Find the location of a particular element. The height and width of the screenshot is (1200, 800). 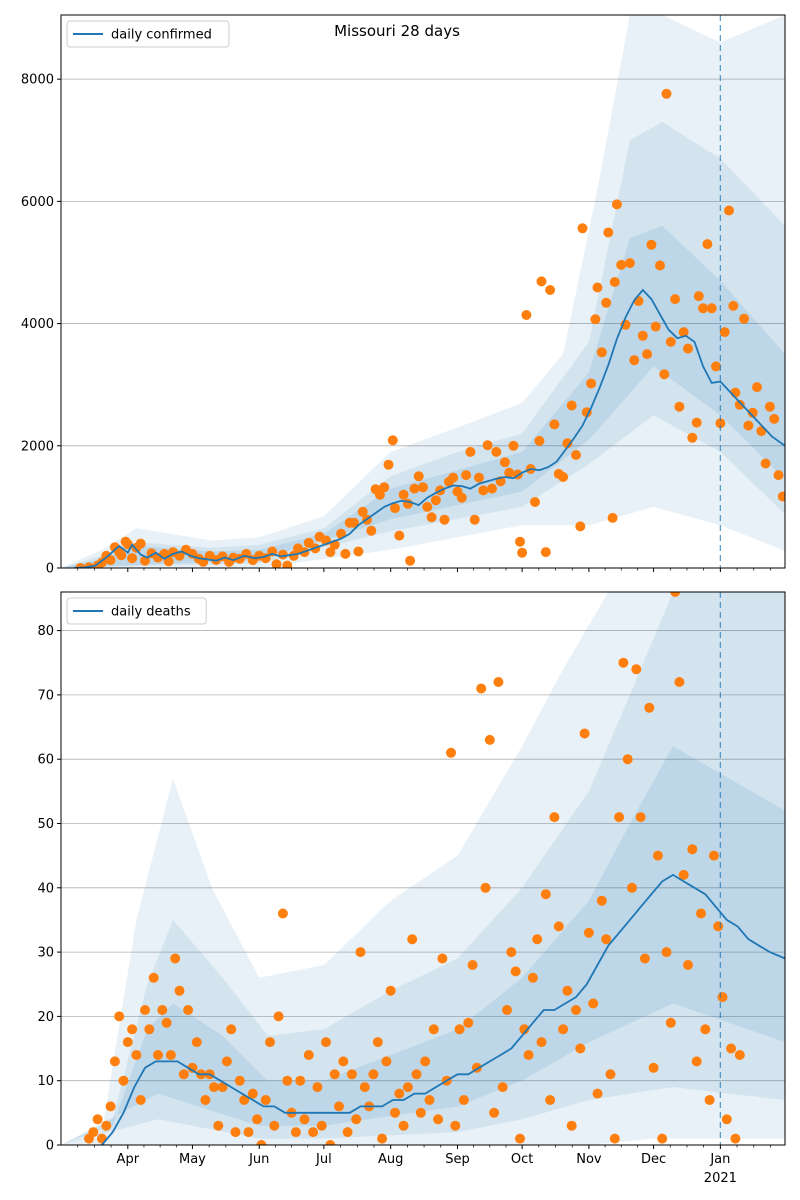

x-tick-label: Aug is located at coordinates (390, 1159).